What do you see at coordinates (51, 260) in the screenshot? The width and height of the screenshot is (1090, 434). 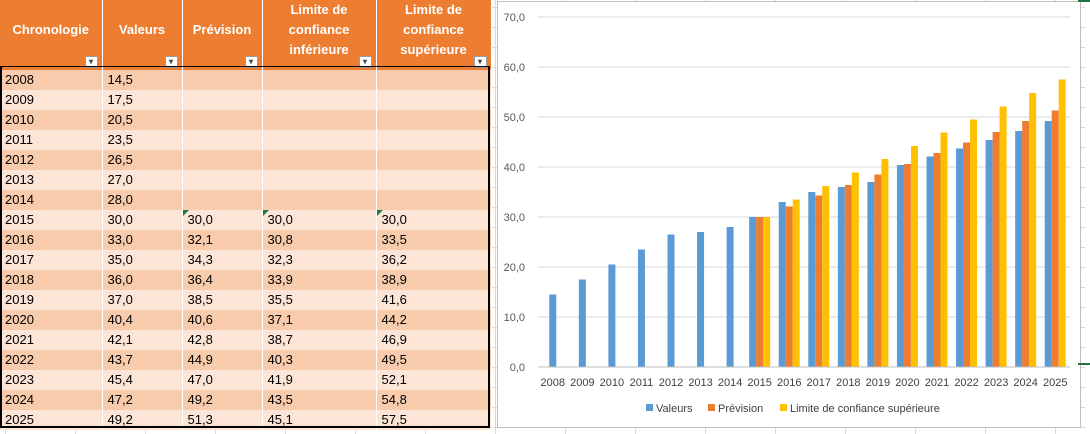 I see `cell-chronologie: 2017` at bounding box center [51, 260].